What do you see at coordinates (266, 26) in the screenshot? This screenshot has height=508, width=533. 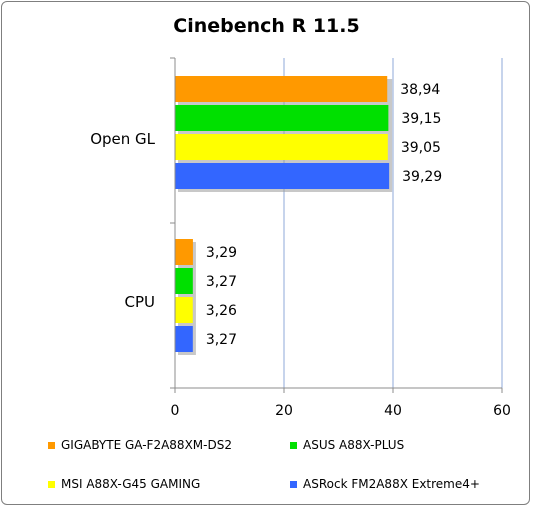 I see `chart-title: Cinebench R 11.5` at bounding box center [266, 26].